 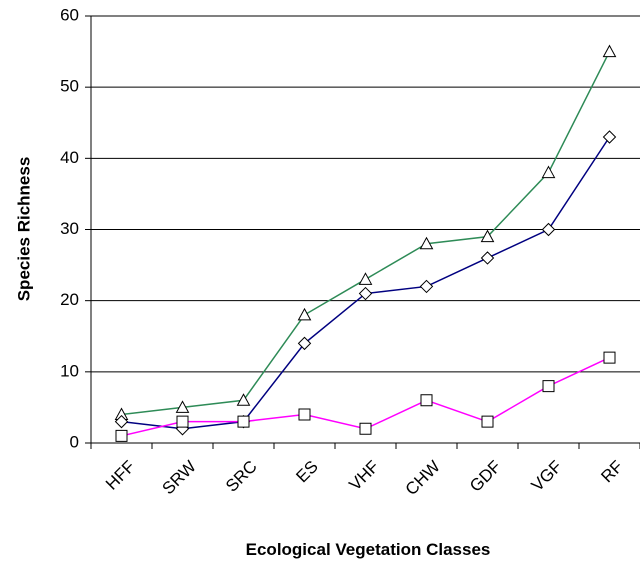 What do you see at coordinates (69, 86) in the screenshot?
I see `y-tick-label: 50` at bounding box center [69, 86].